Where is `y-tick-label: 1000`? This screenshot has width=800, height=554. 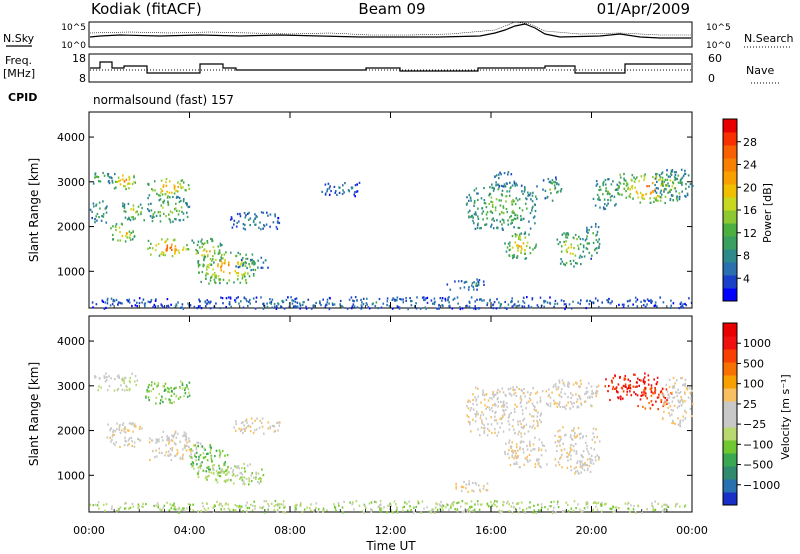 y-tick-label: 1000 is located at coordinates (71, 271).